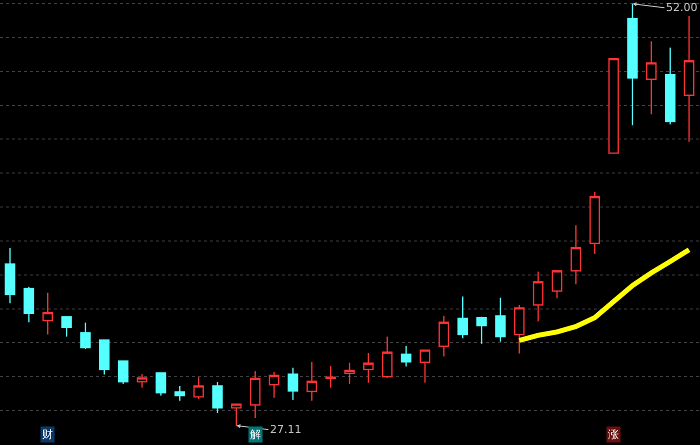 This screenshot has width=700, height=445. What do you see at coordinates (682, 7) in the screenshot?
I see `annotation: 52.00` at bounding box center [682, 7].